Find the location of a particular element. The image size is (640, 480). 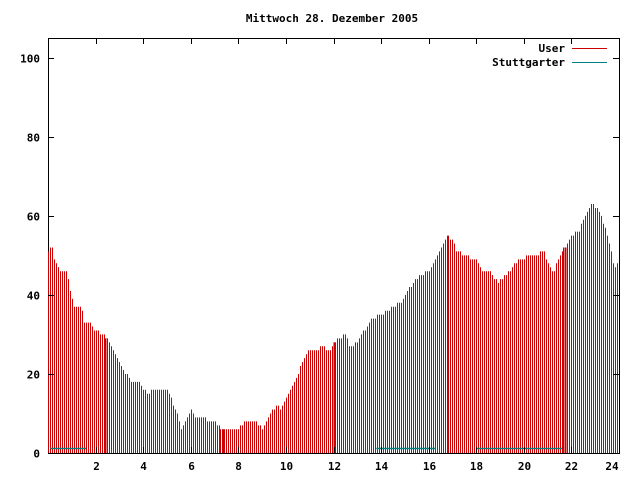

legend: User Stuttgarter is located at coordinates (549, 55).